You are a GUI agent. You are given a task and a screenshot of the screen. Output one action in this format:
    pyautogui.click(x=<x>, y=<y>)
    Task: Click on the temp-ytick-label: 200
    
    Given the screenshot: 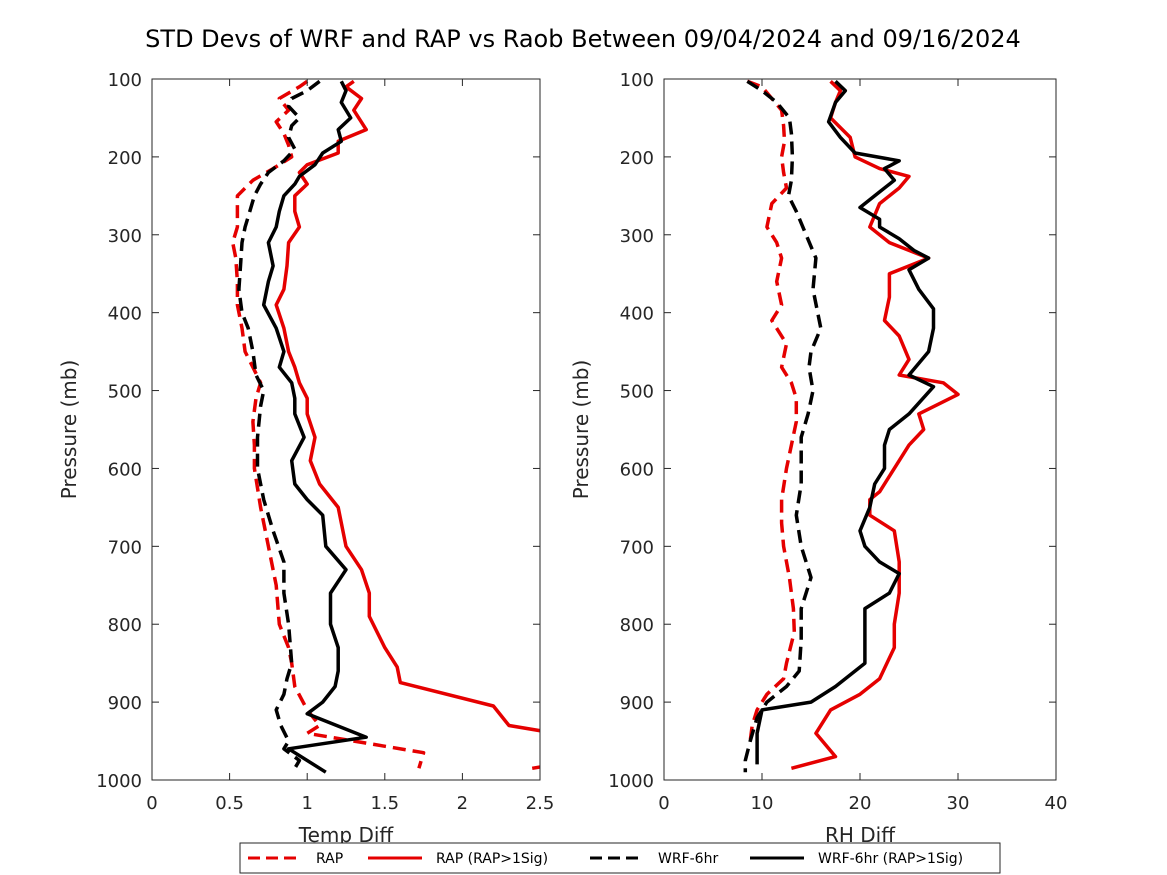 What is the action you would take?
    pyautogui.click(x=125, y=158)
    